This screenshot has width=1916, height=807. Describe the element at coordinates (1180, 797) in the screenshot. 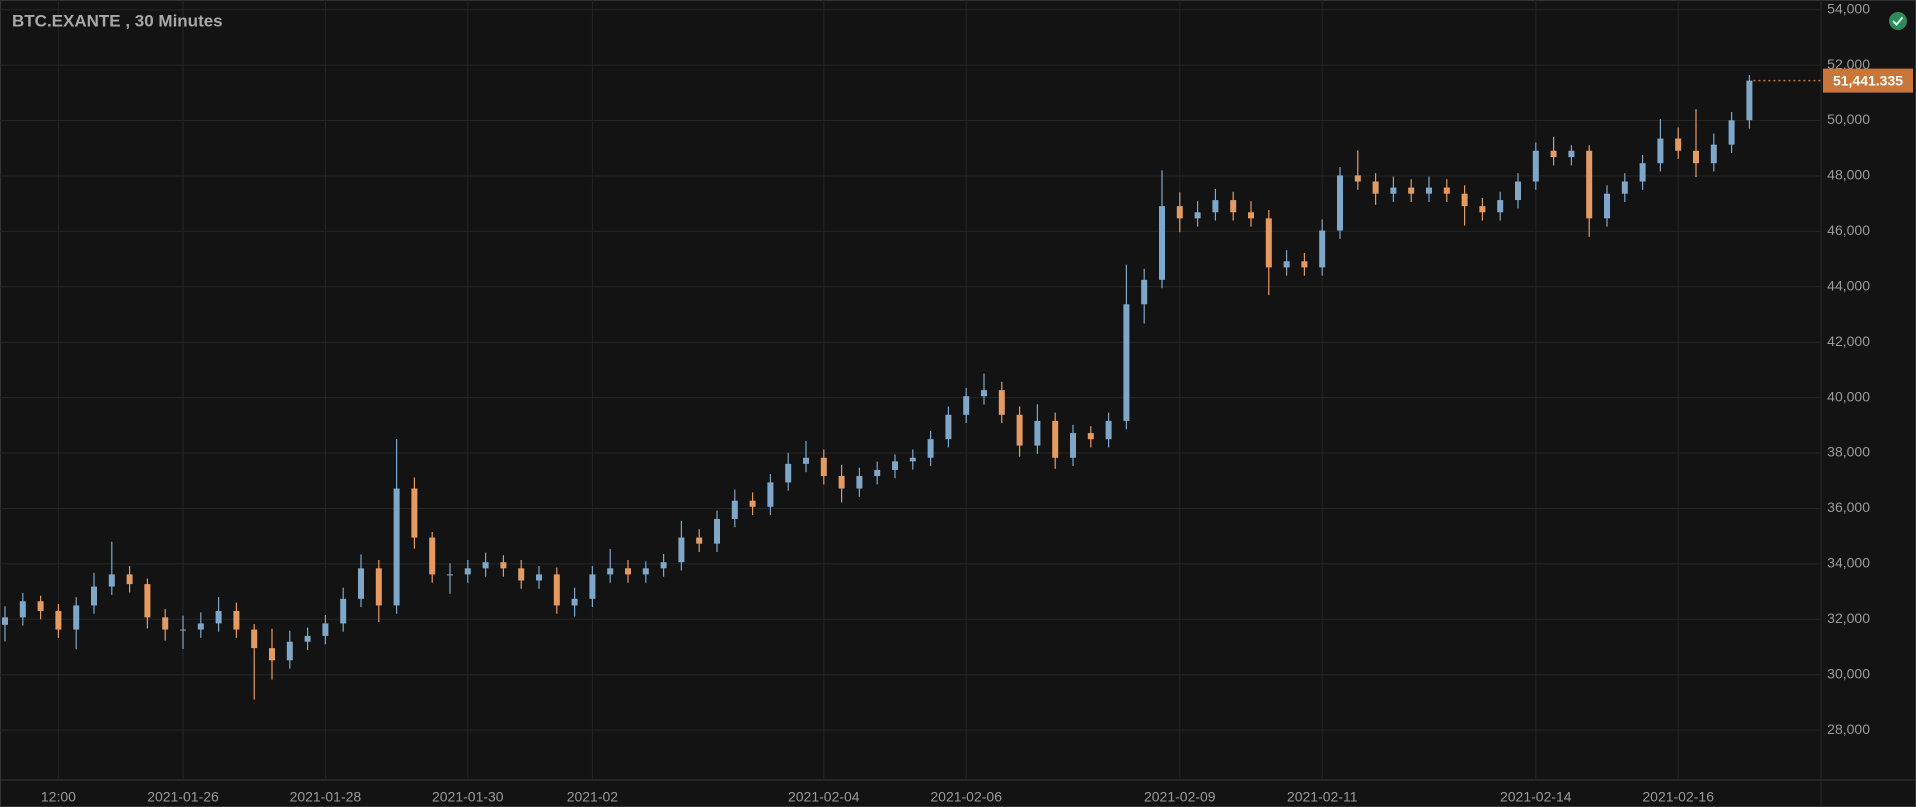

I see `x-tick-label: 2021-02-09` at that location.